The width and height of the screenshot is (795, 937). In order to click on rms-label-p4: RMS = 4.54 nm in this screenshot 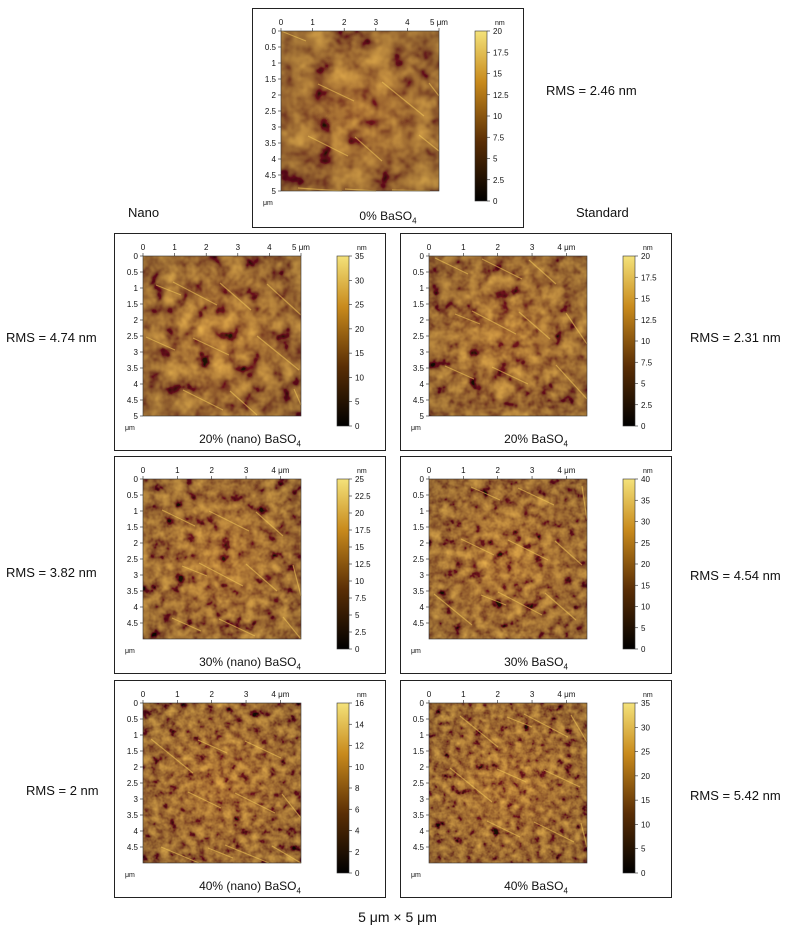, I will do `click(735, 575)`.